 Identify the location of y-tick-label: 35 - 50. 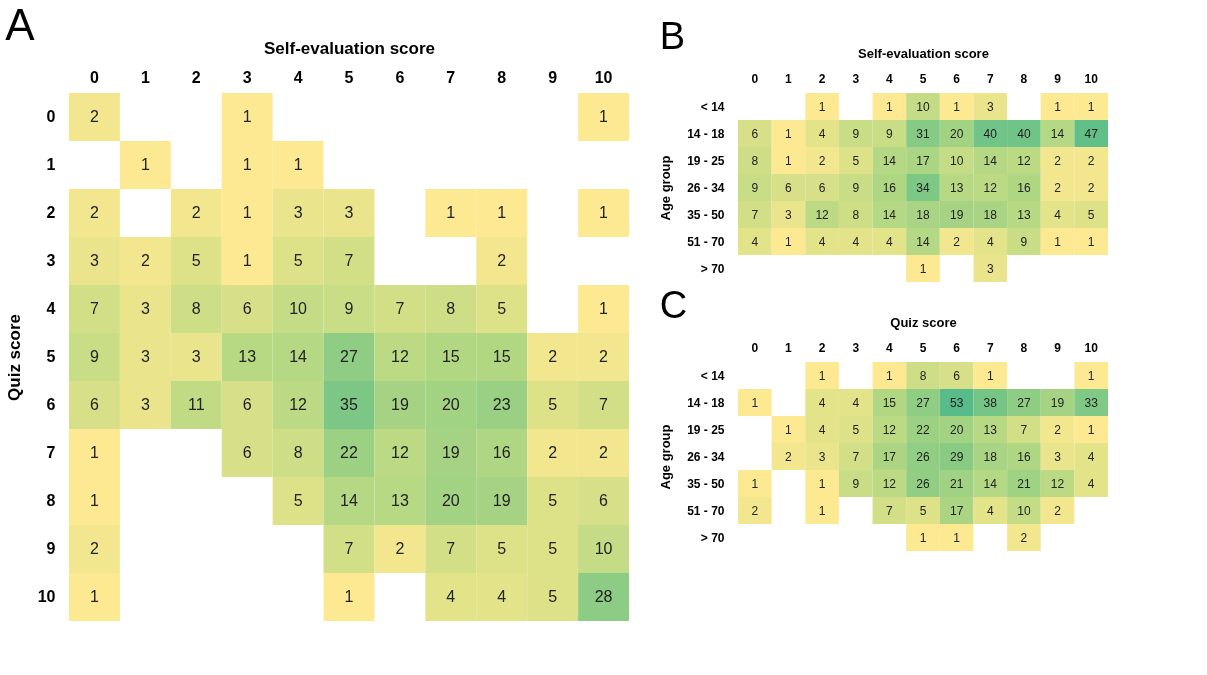
(706, 483).